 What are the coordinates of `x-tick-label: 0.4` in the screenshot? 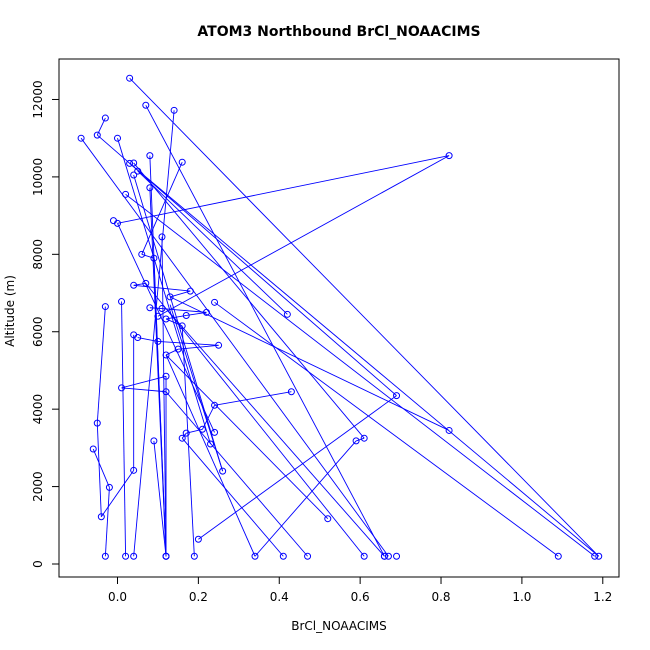 It's located at (279, 597).